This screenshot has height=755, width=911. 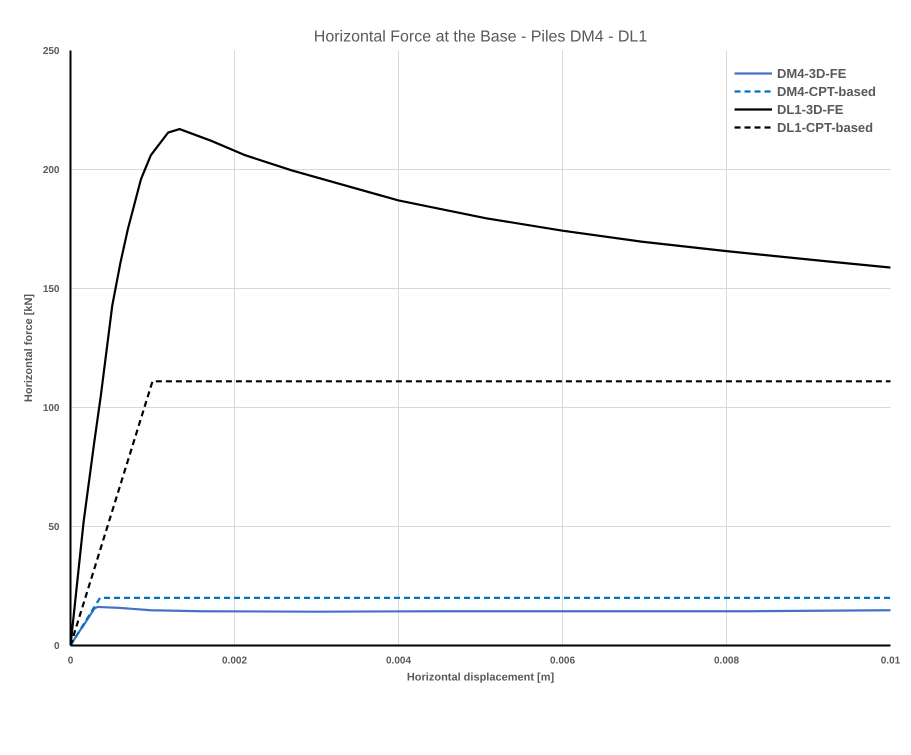 What do you see at coordinates (810, 109) in the screenshot?
I see `legend-label: DL1-3D-FE` at bounding box center [810, 109].